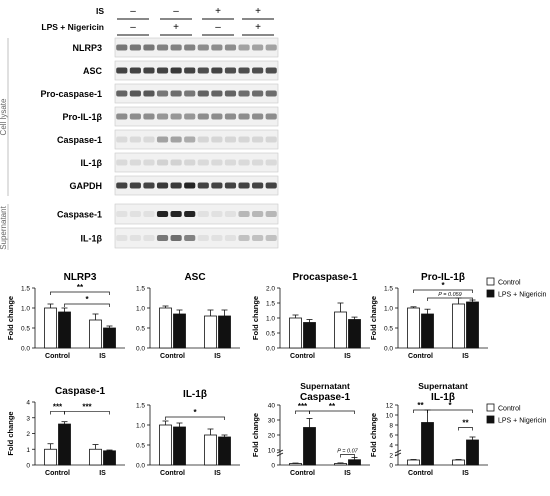 Image resolution: width=550 pixels, height=496 pixels. I want to click on y-tick-label: 1.0, so click(140, 309).